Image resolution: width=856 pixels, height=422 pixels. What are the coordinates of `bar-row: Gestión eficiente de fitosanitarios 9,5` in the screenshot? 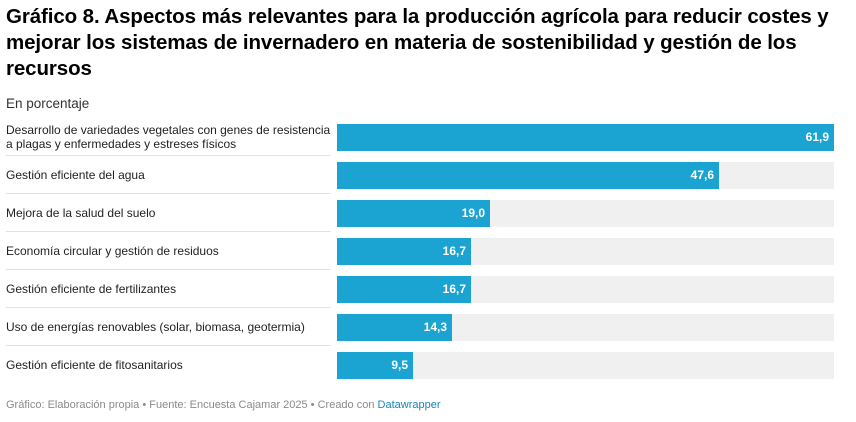 It's located at (428, 365).